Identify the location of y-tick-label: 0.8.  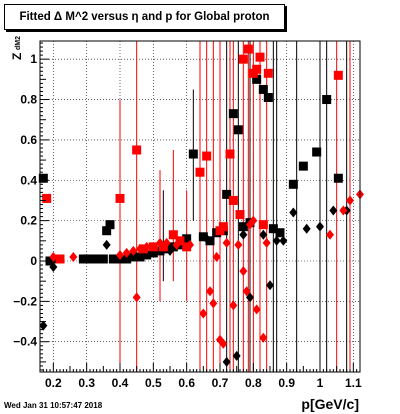
(28, 100).